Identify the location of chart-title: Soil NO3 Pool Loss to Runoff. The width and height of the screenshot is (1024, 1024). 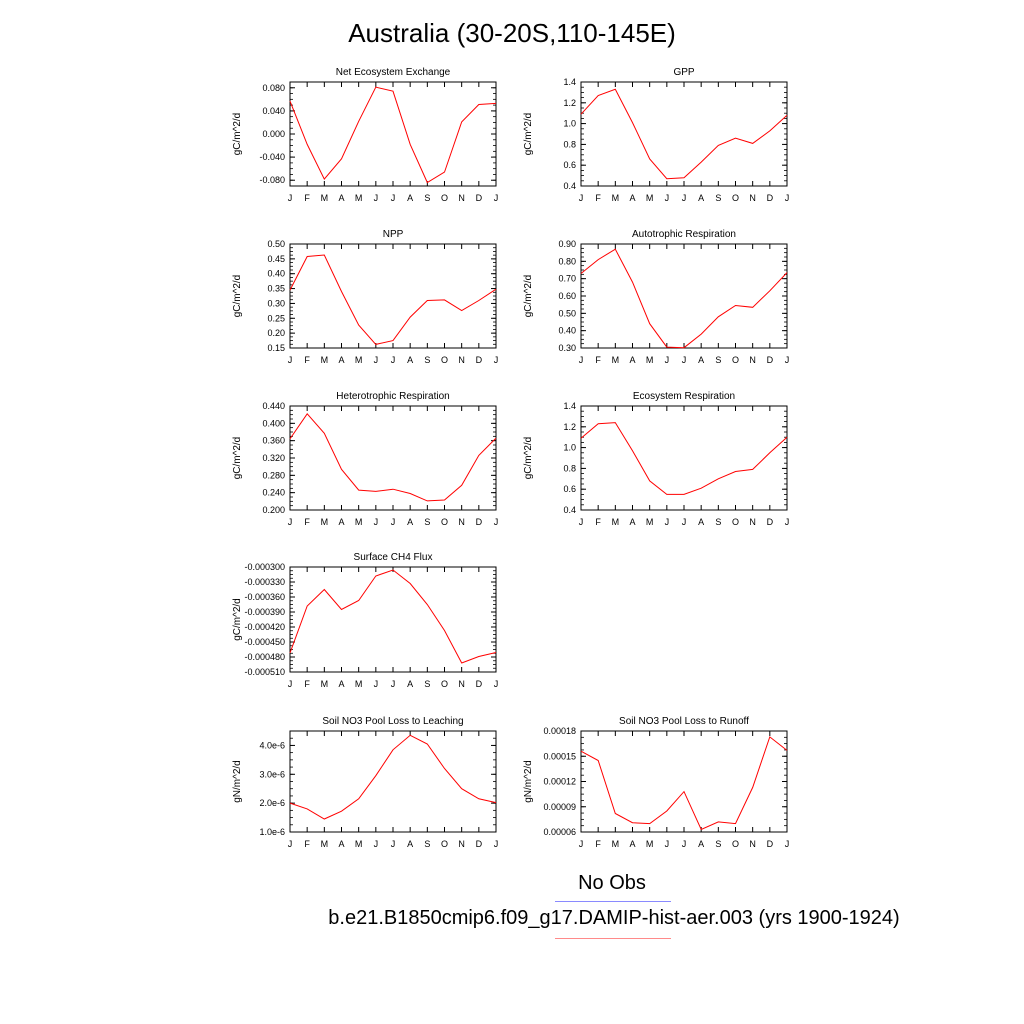
(684, 721).